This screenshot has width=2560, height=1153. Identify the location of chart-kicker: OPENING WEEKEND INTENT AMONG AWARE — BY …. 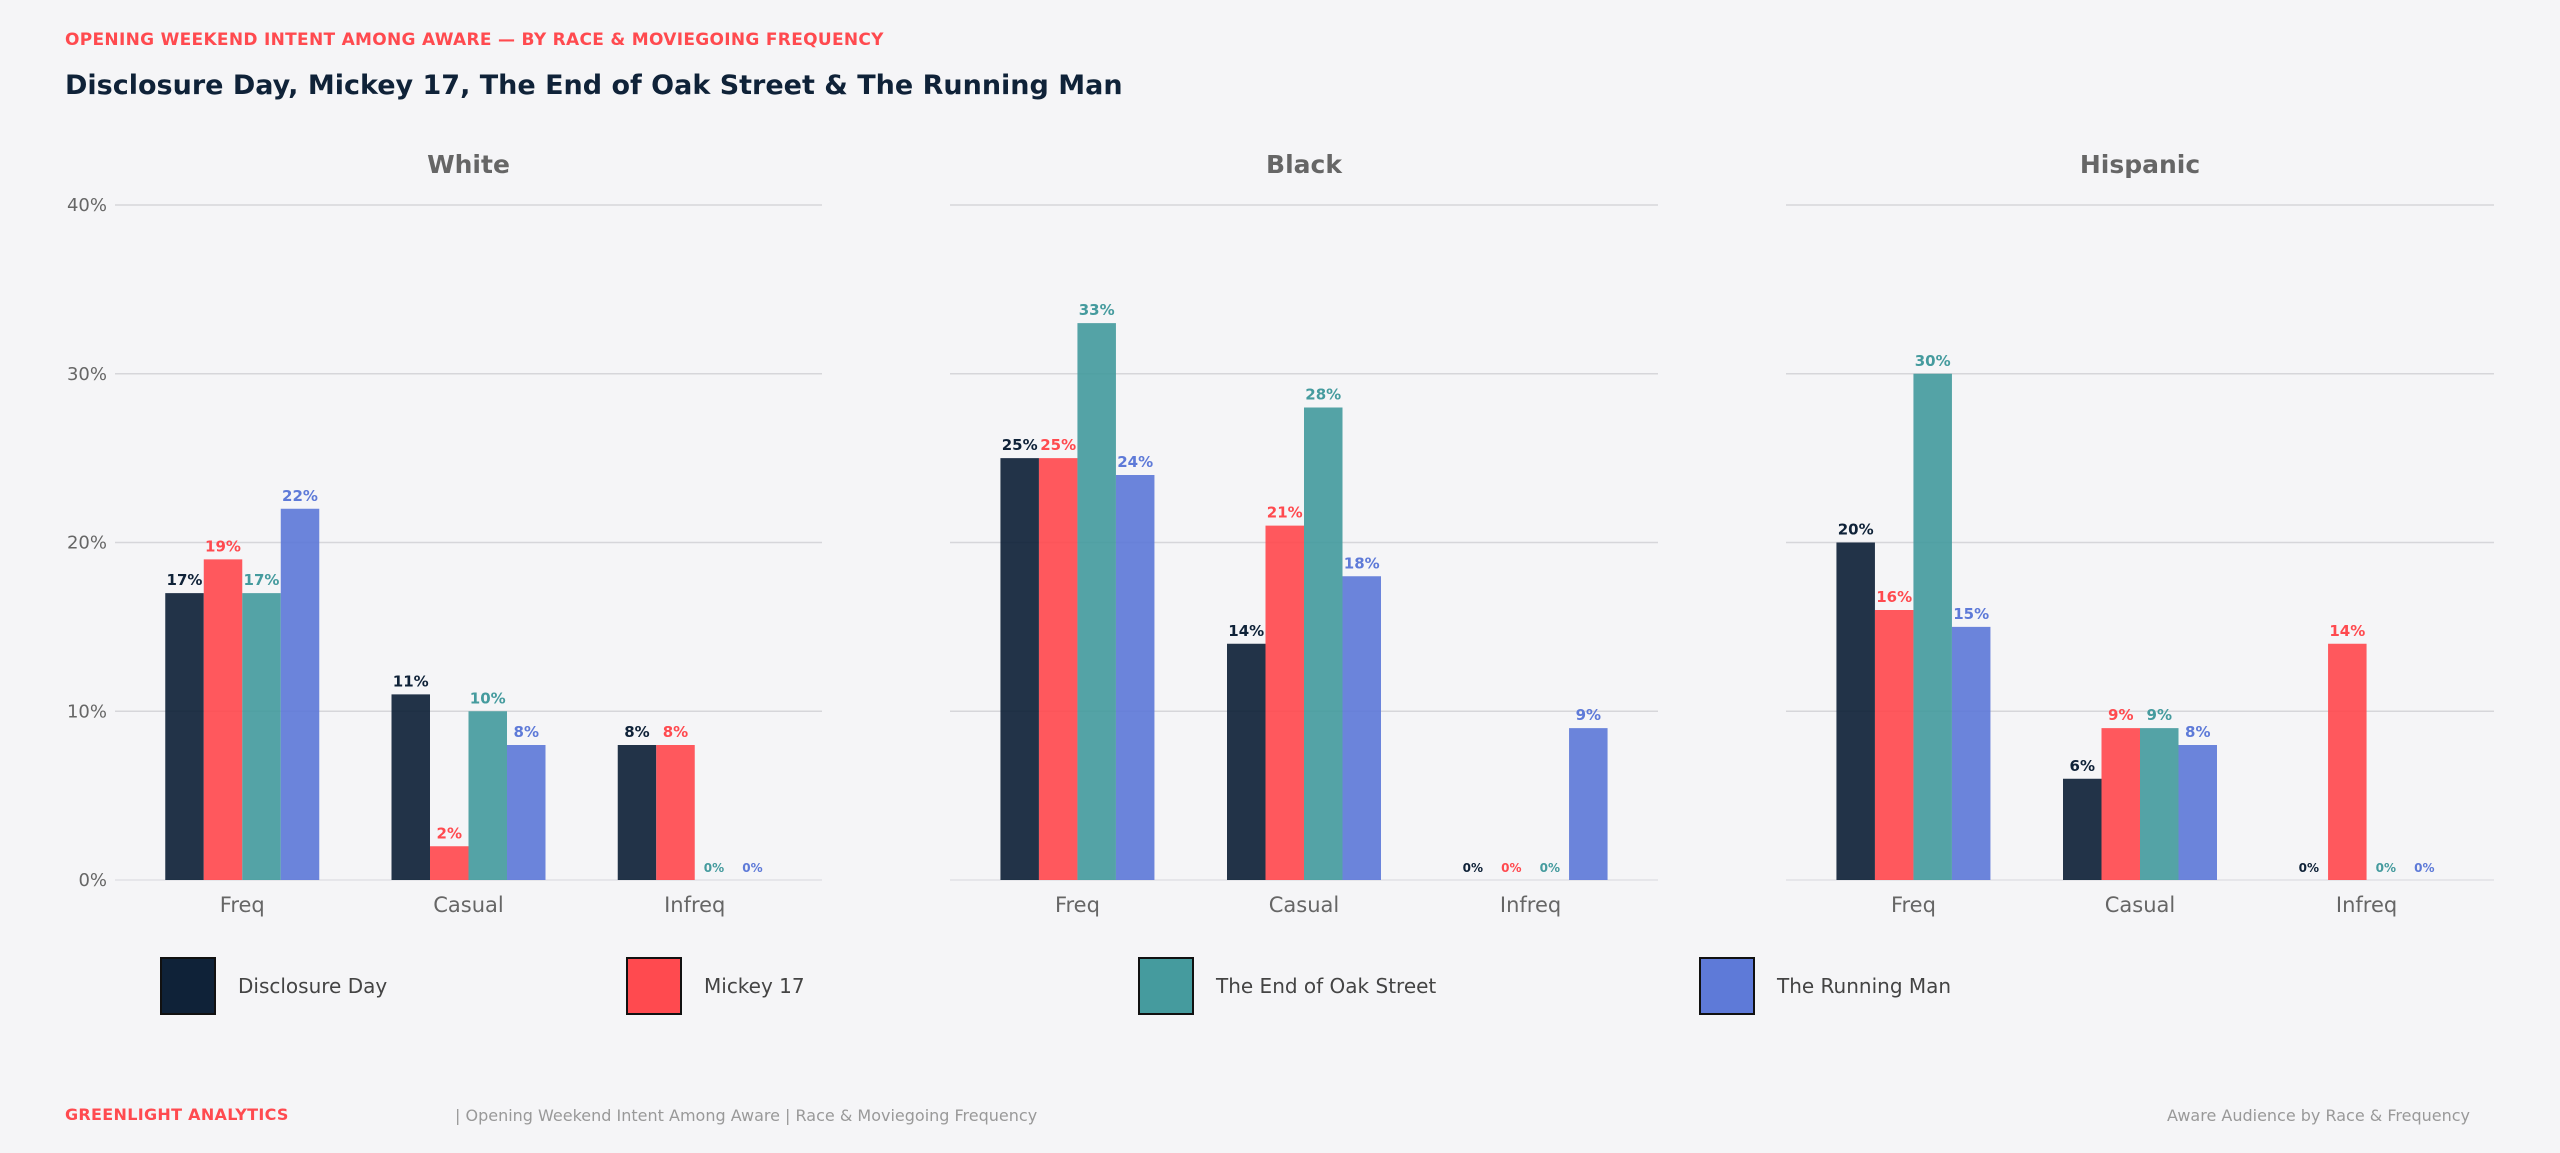
(474, 40).